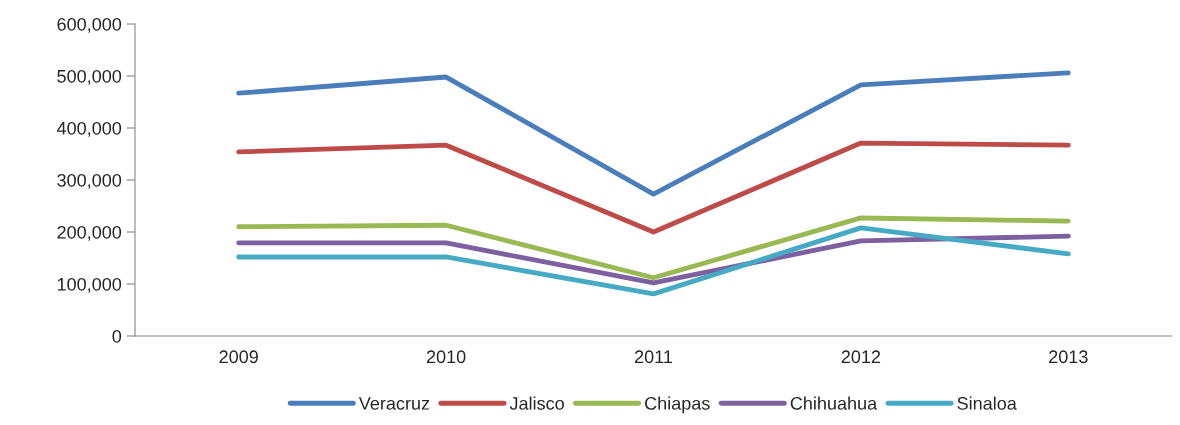  What do you see at coordinates (536, 403) in the screenshot?
I see `legend-label: Jalisco` at bounding box center [536, 403].